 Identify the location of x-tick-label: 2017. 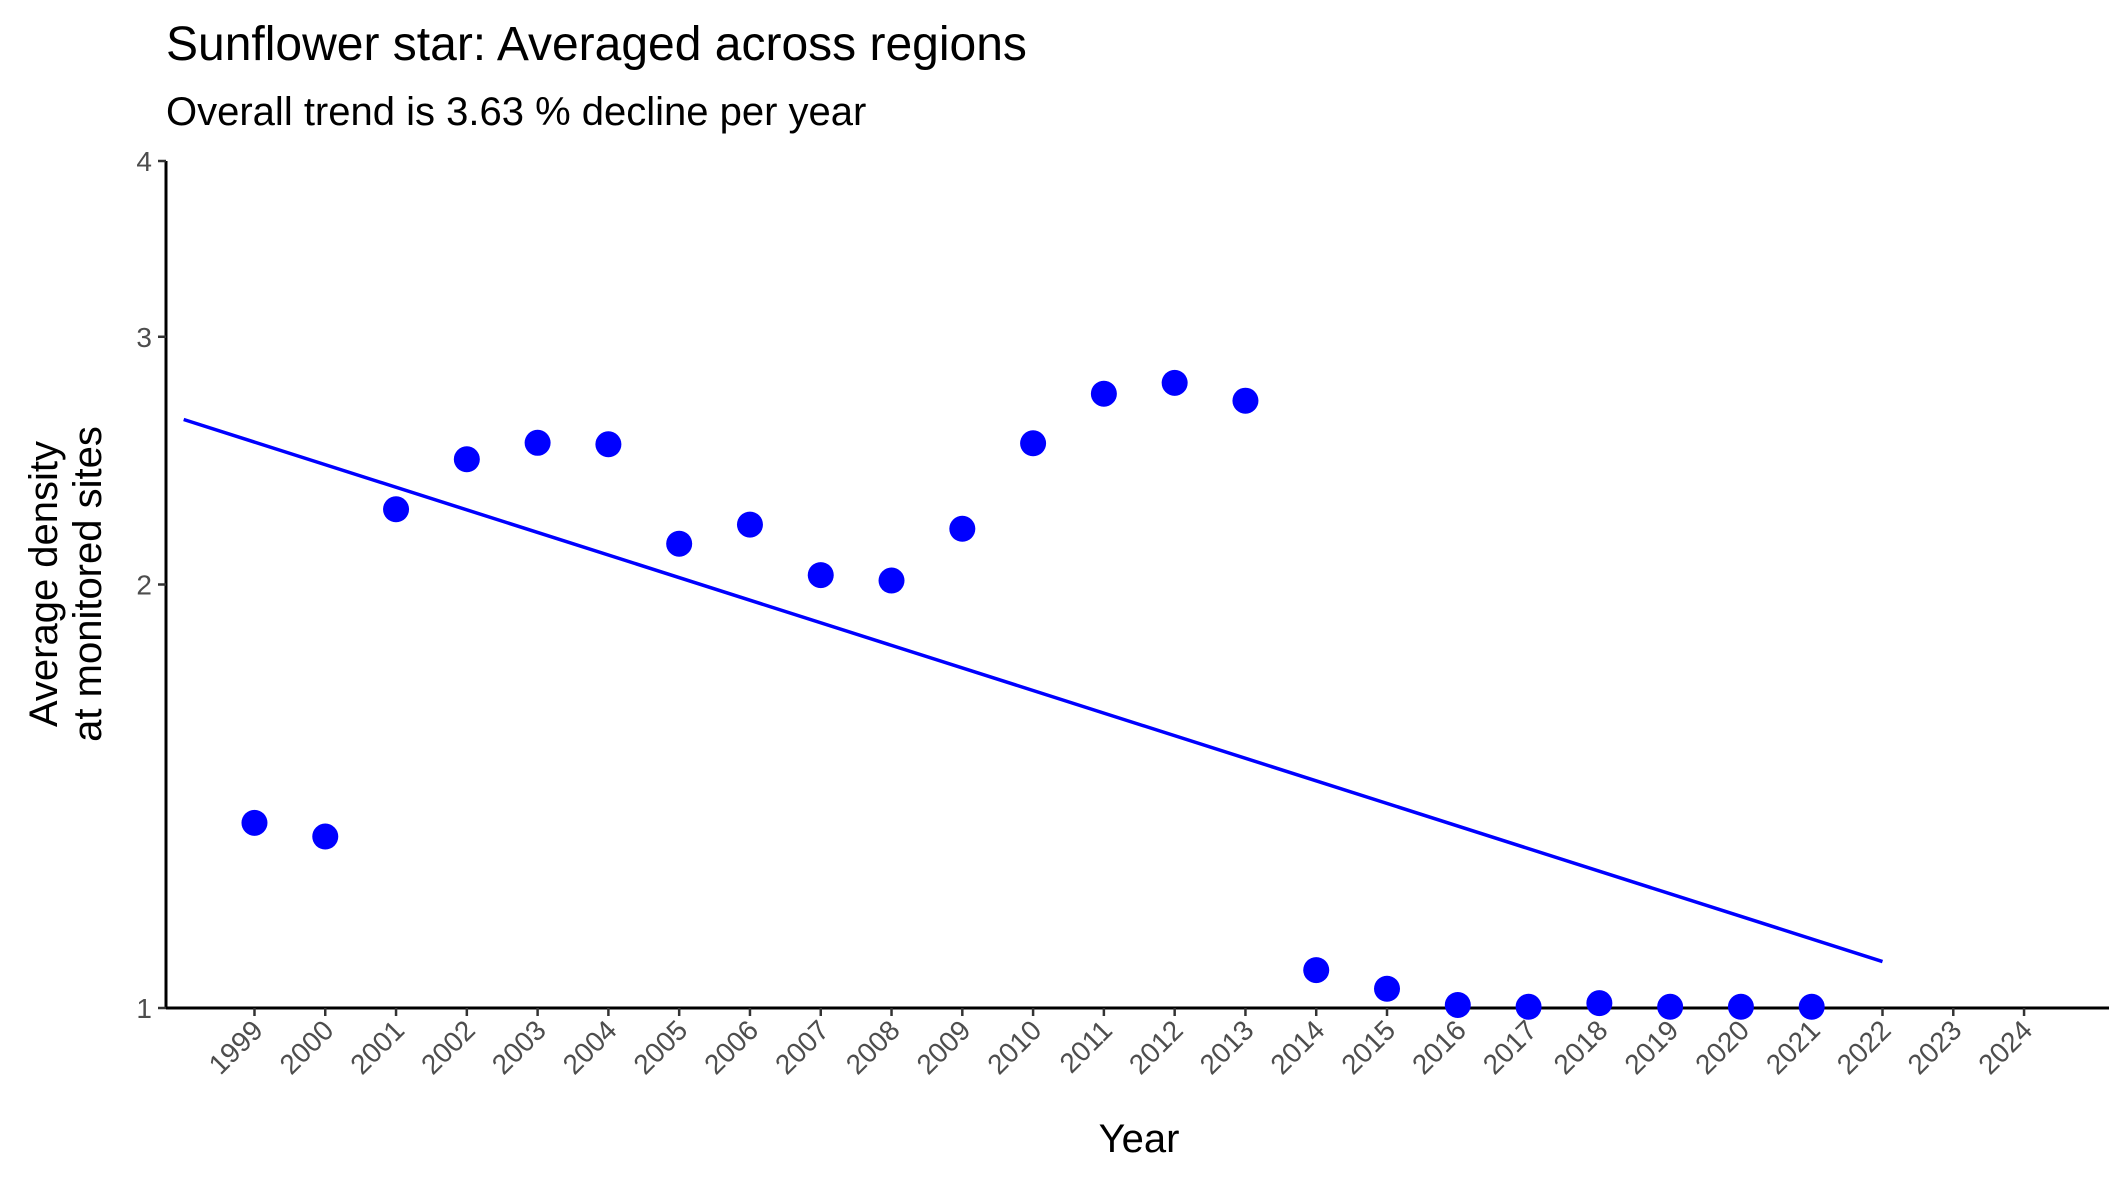
(1510, 1047).